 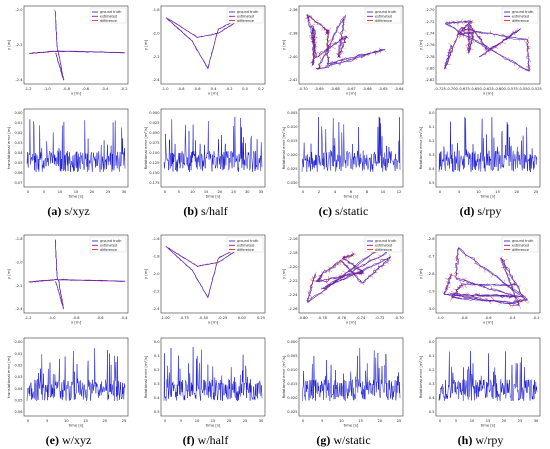 What do you see at coordinates (430, 34) in the screenshot?
I see `y-tick-label: -2.74` at bounding box center [430, 34].